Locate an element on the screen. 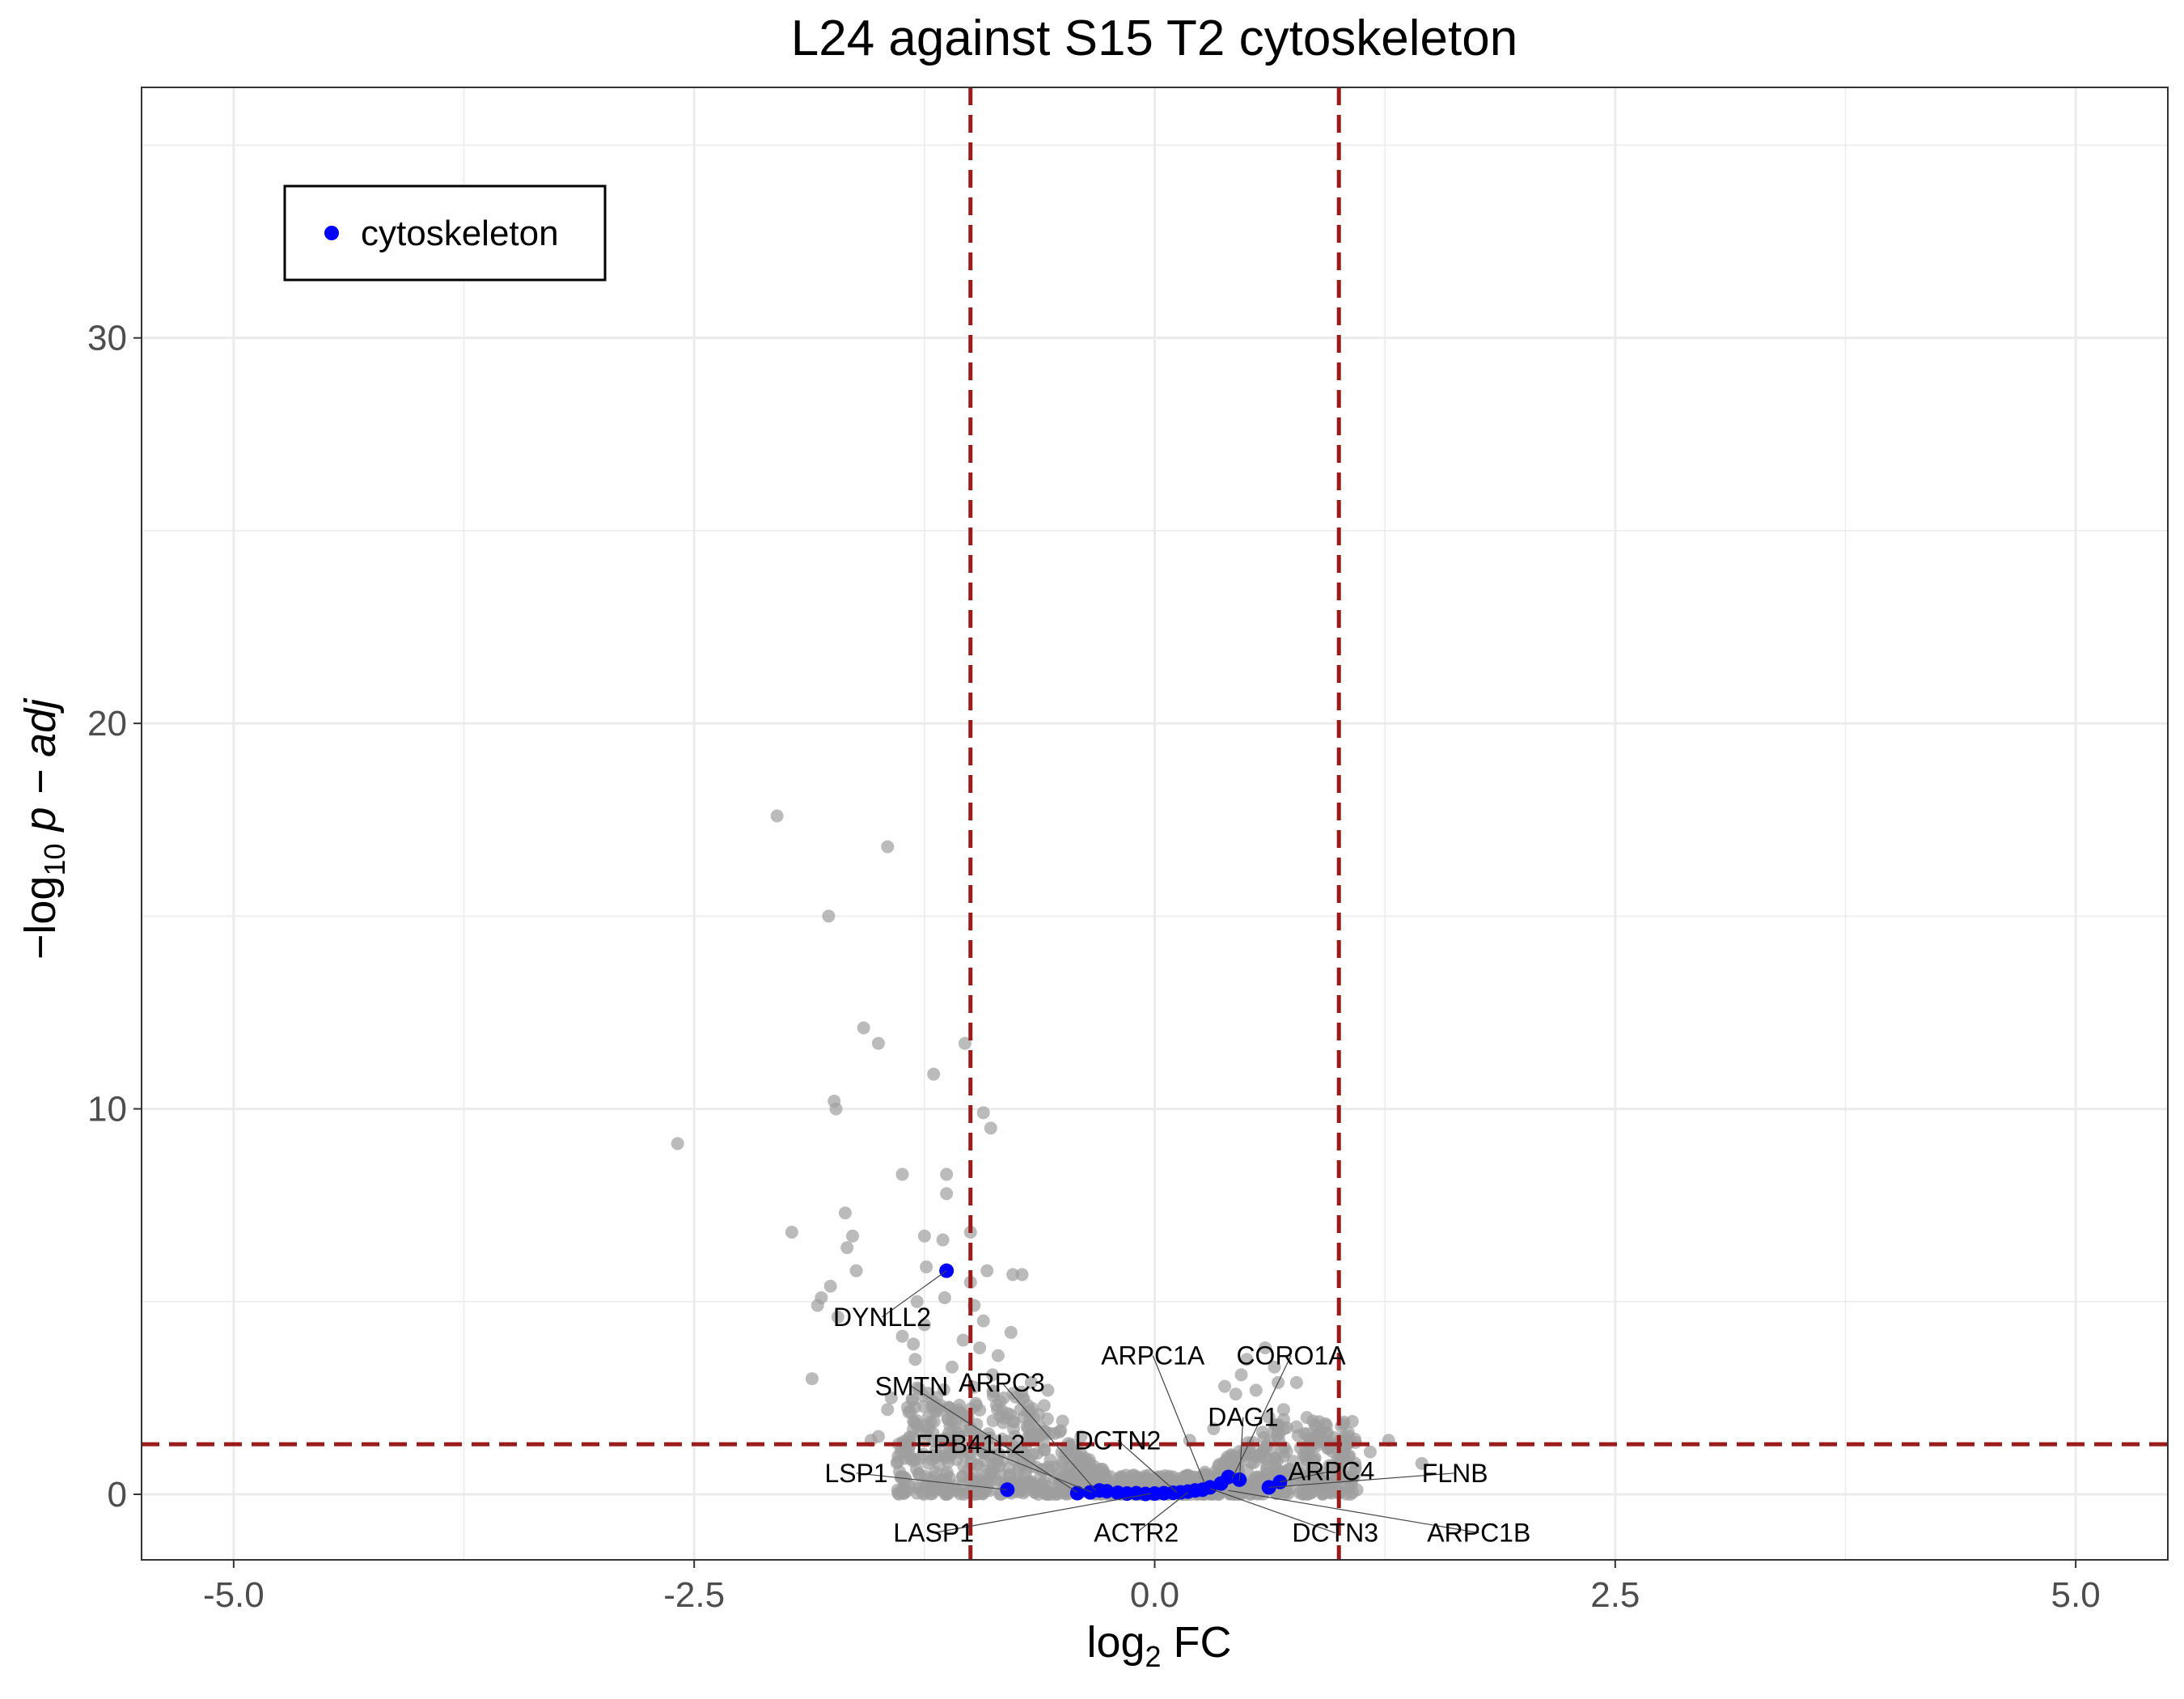 This screenshot has width=2184, height=1699. gene-label: ARPC4 is located at coordinates (1332, 1470).